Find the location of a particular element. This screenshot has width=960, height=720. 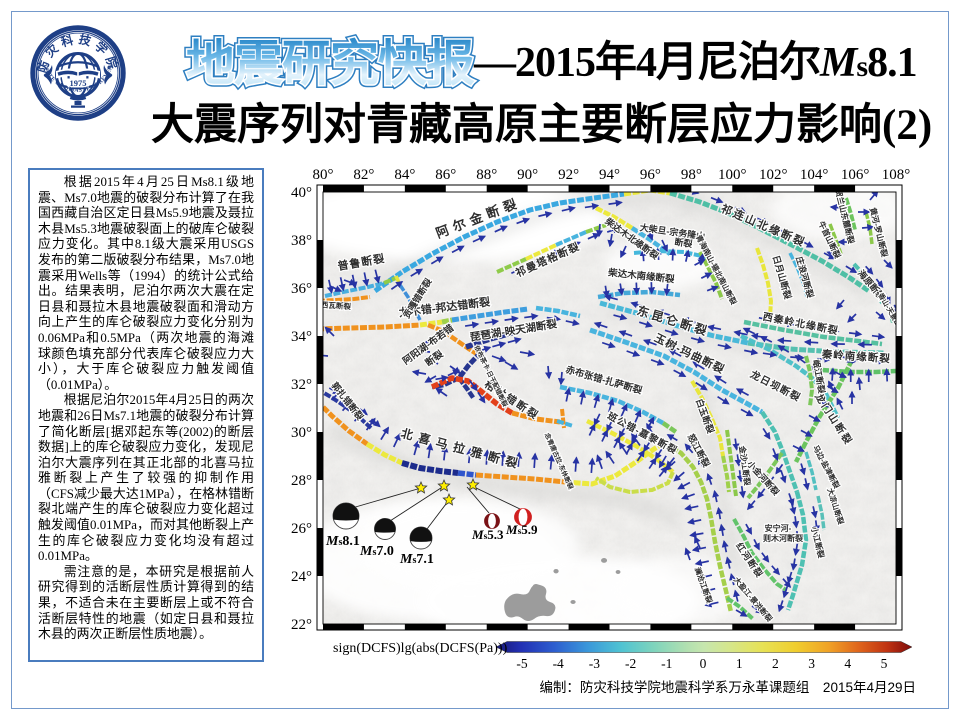

lat-tick-label: 30° is located at coordinates (301, 433).